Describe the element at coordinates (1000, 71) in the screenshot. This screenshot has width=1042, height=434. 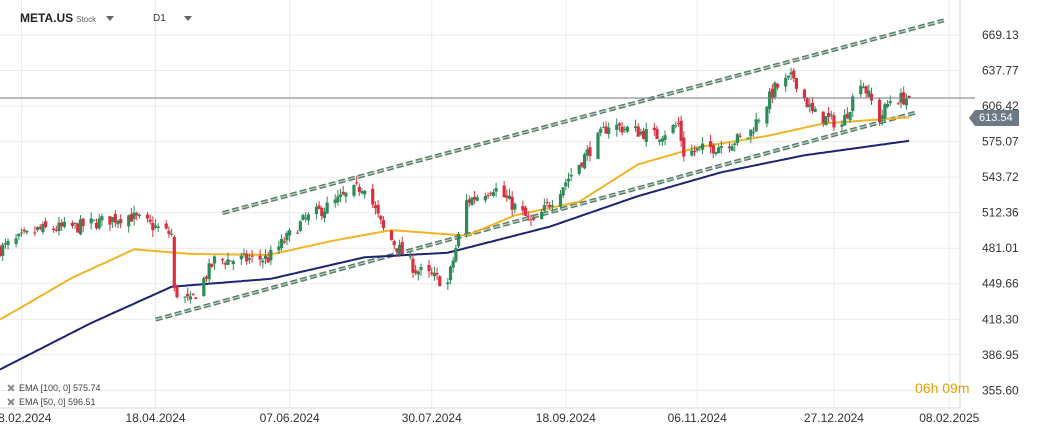
I see `y-tick-label: 637.77` at that location.